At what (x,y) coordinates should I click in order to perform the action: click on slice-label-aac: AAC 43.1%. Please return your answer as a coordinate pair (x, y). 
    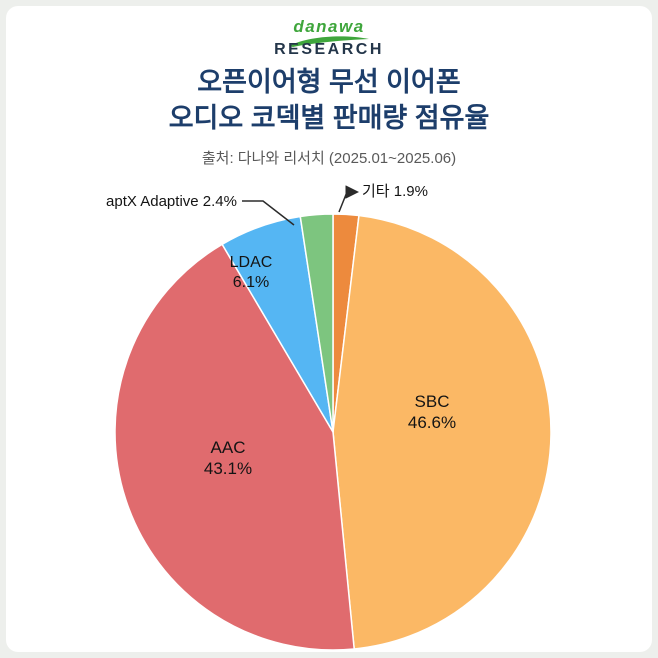
    Looking at the image, I should click on (228, 458).